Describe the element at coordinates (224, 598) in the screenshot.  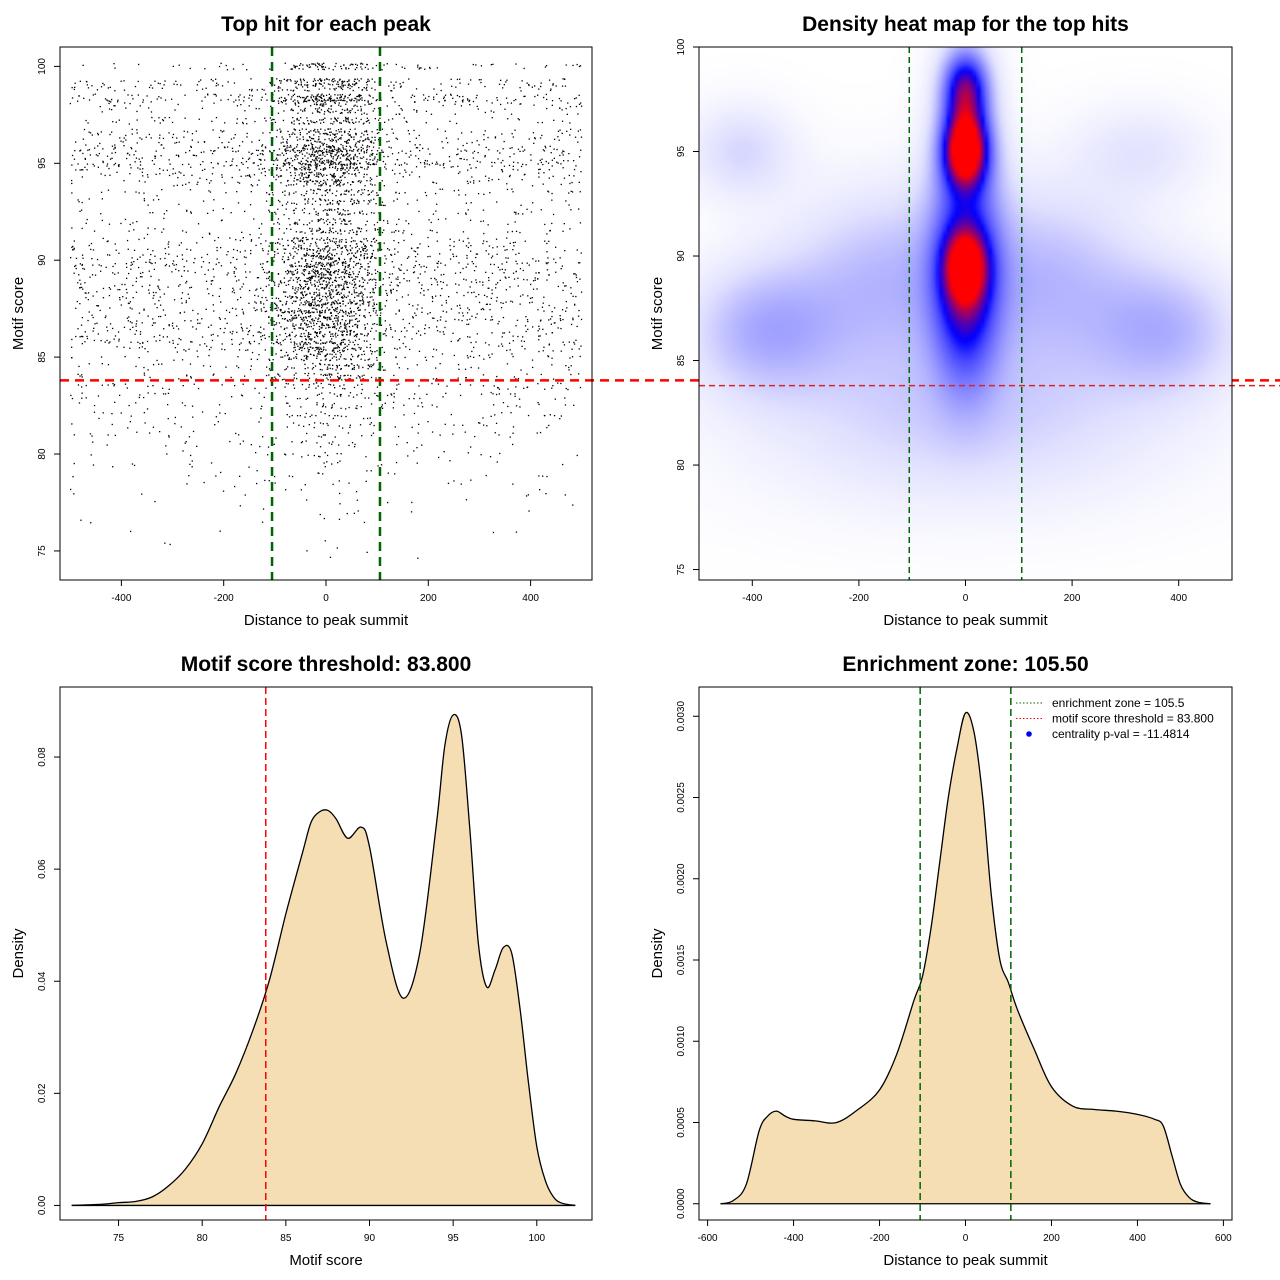
I see `x-tick-label: -200` at that location.